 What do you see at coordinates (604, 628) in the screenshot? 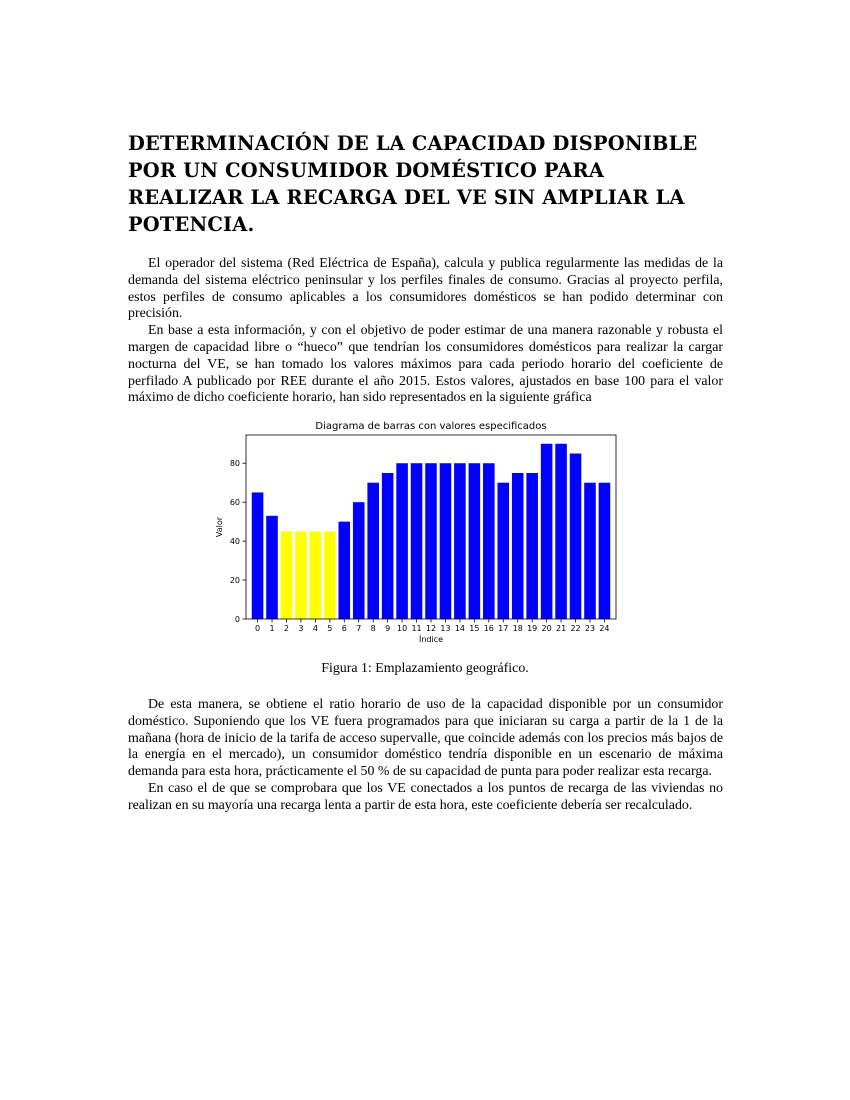
I see `x-tick-label-24: 24` at bounding box center [604, 628].